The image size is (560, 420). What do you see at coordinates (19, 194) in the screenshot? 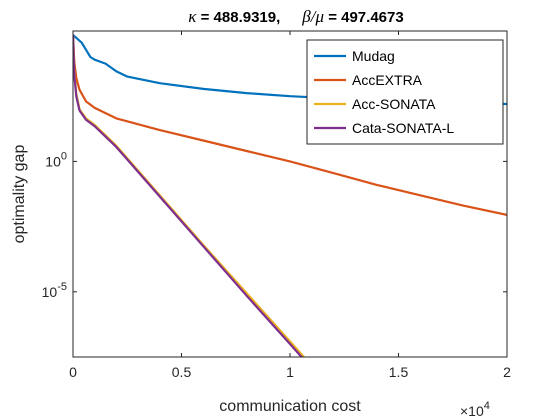
I see `y-axis-label: optimality gap` at bounding box center [19, 194].